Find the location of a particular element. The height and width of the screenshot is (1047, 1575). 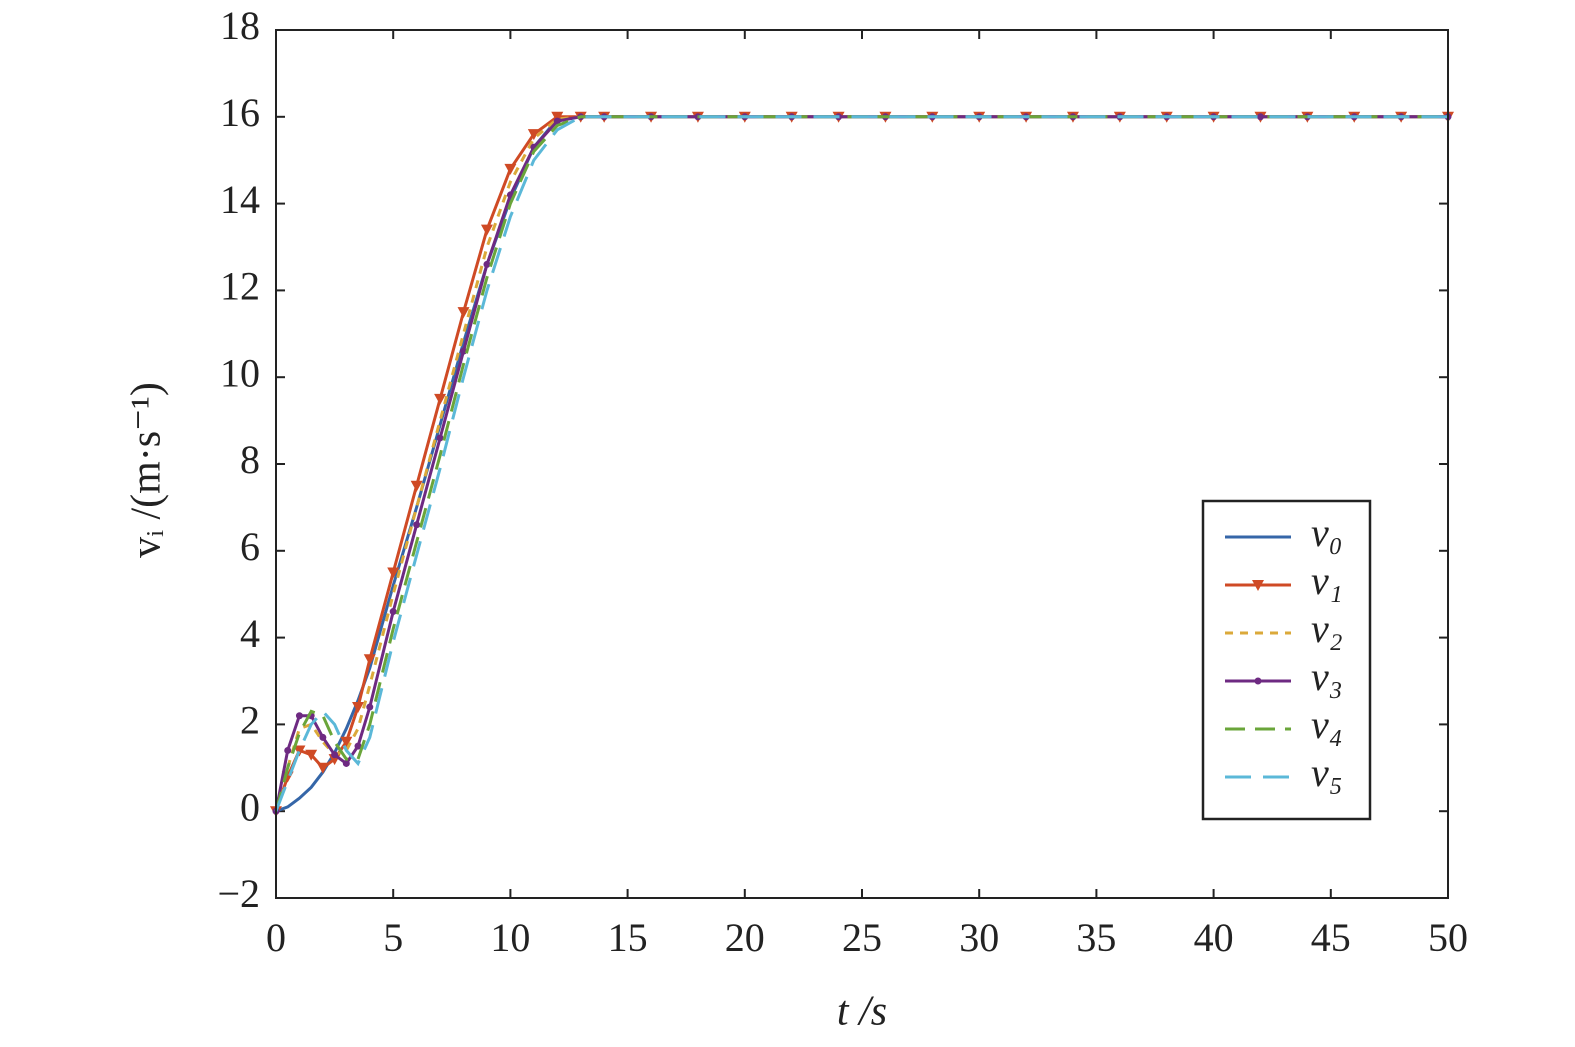

x-tick-label: 35 is located at coordinates (1096, 937).